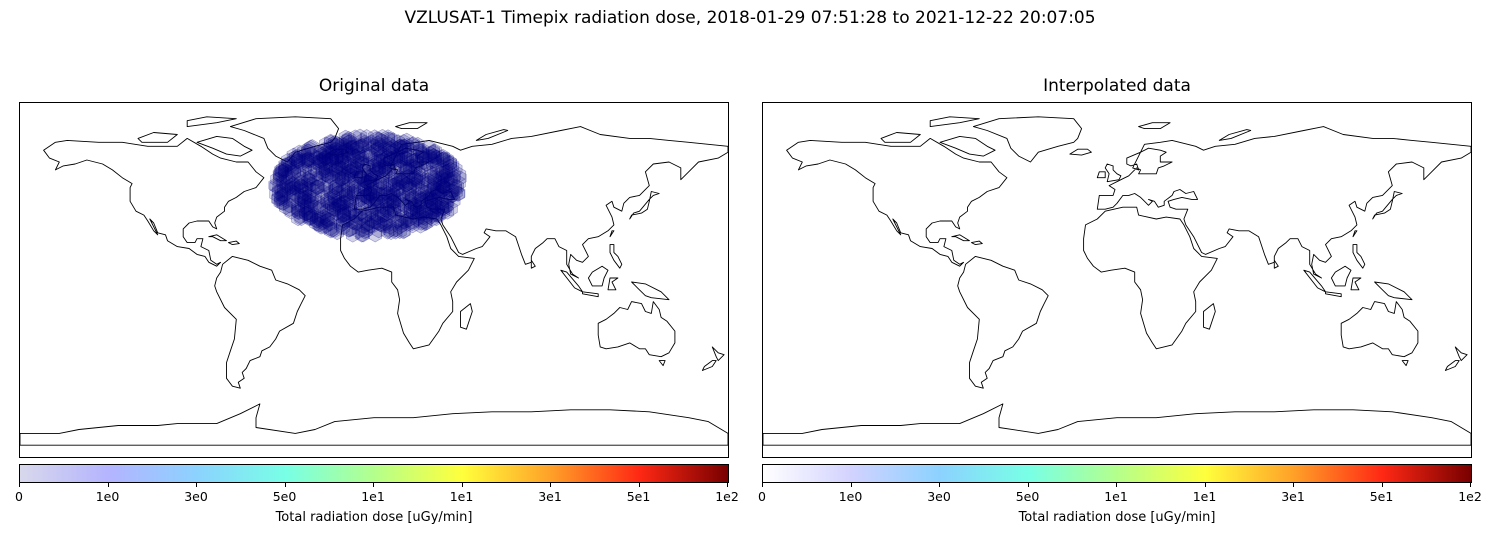 The image size is (1500, 550). I want to click on colorbar-label-original: Total radiation dose [uGy/min], so click(374, 517).